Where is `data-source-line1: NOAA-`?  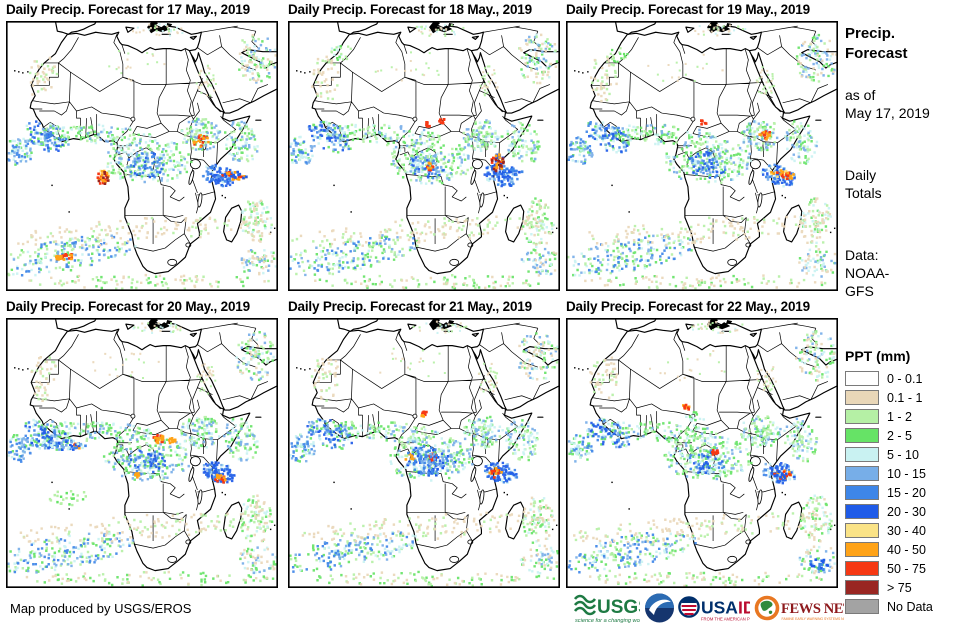 data-source-line1: NOAA- is located at coordinates (867, 273).